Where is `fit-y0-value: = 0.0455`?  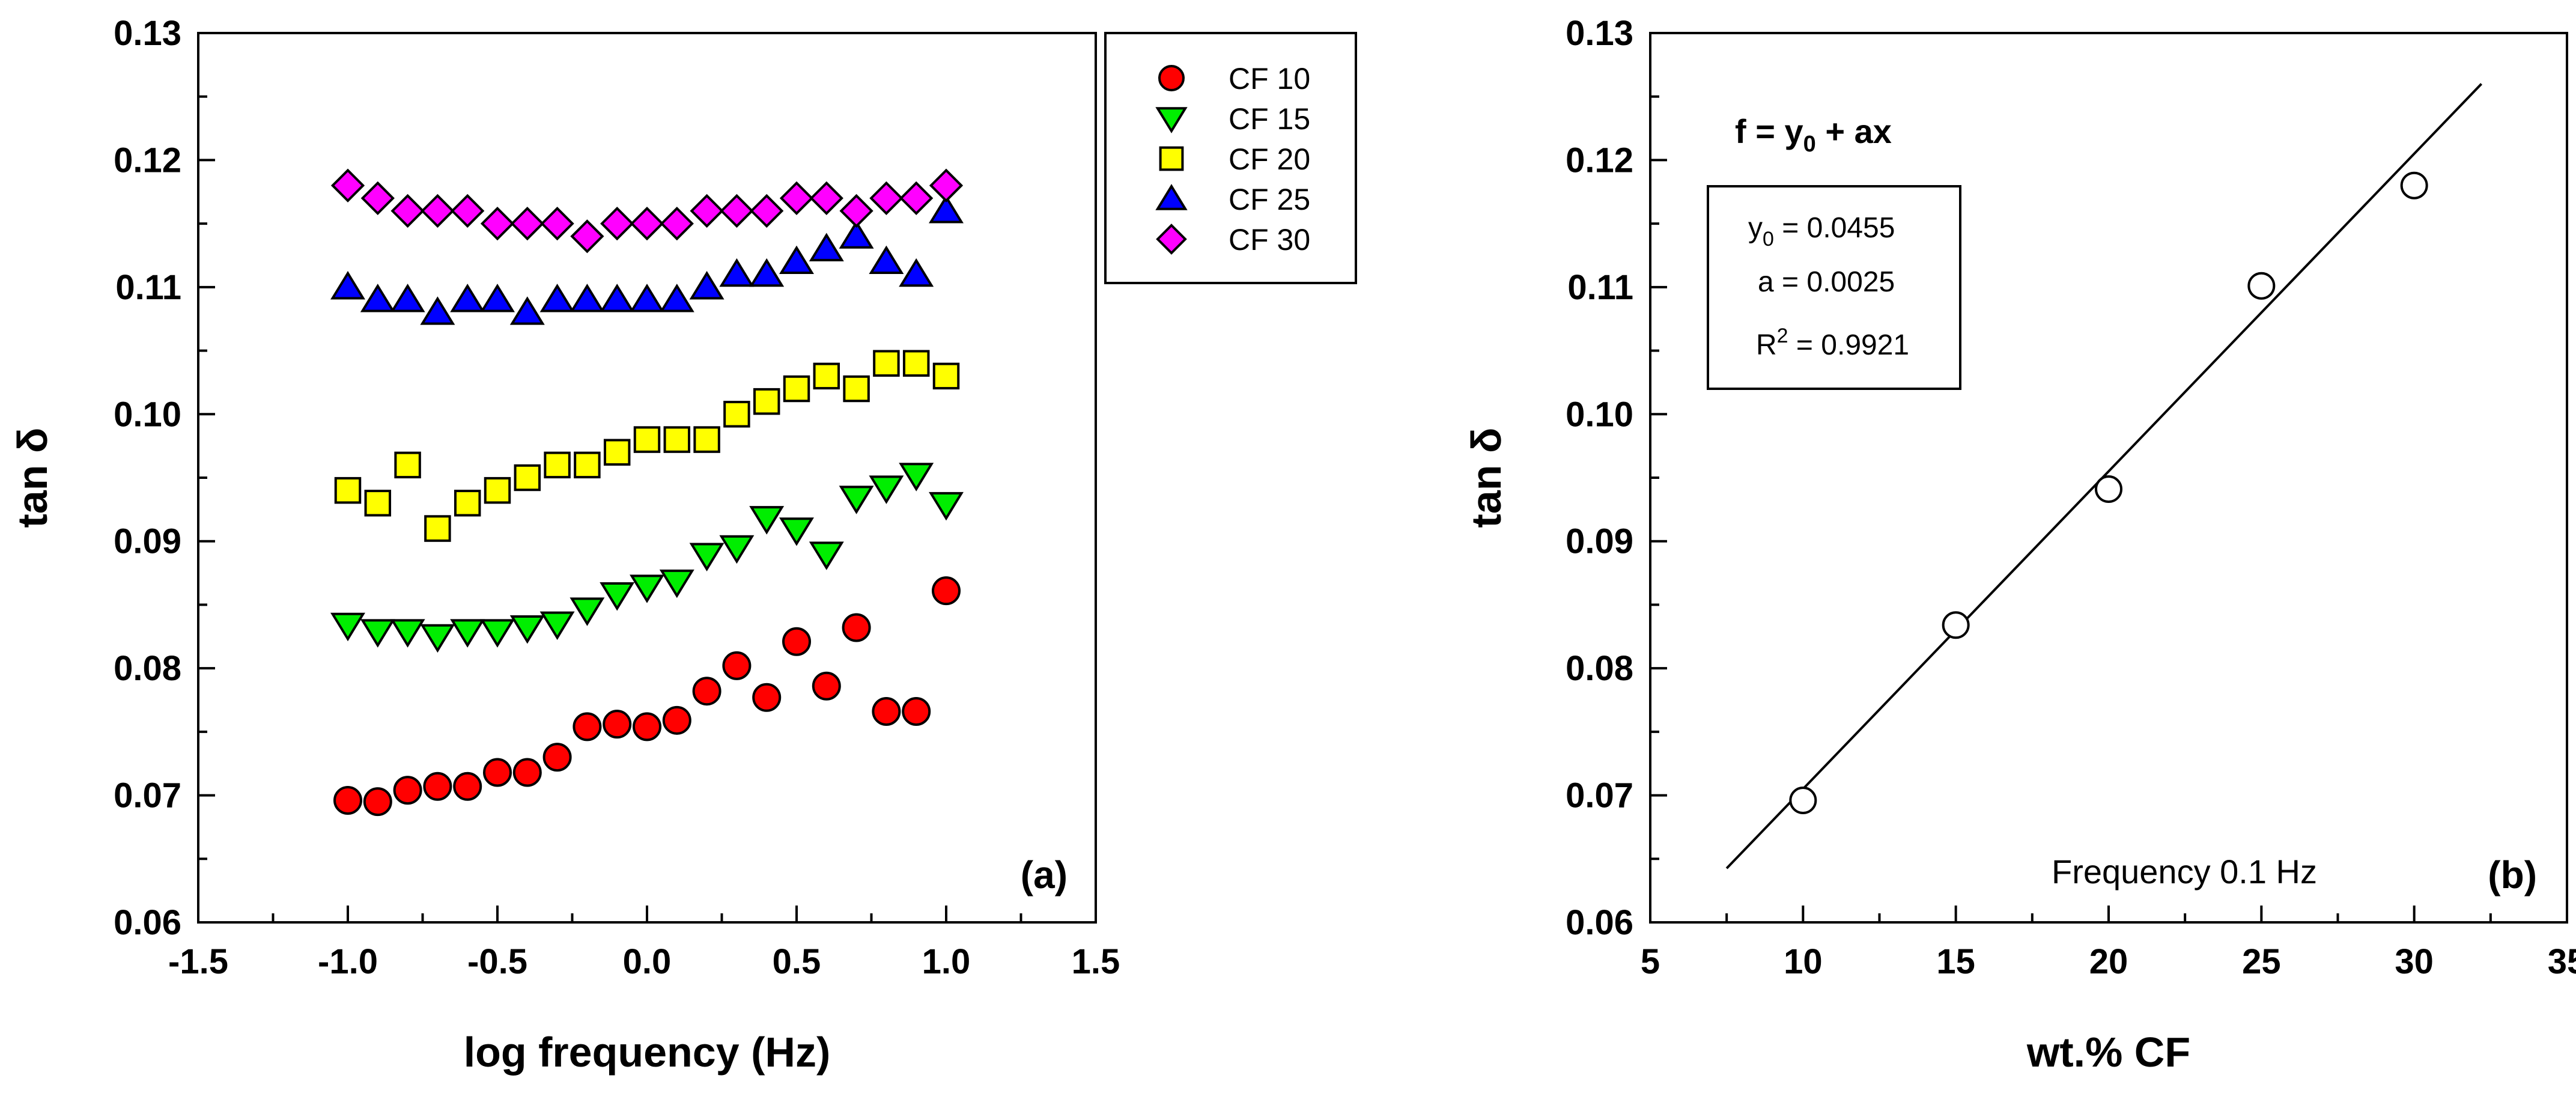
fit-y0-value: = 0.0455 is located at coordinates (1835, 228).